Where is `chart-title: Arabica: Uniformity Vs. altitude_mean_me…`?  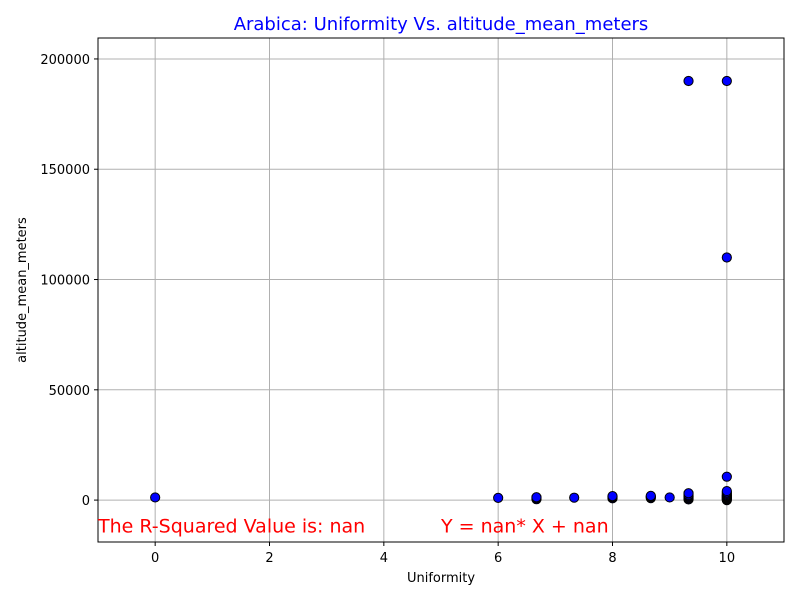 chart-title: Arabica: Uniformity Vs. altitude_mean_me… is located at coordinates (441, 24).